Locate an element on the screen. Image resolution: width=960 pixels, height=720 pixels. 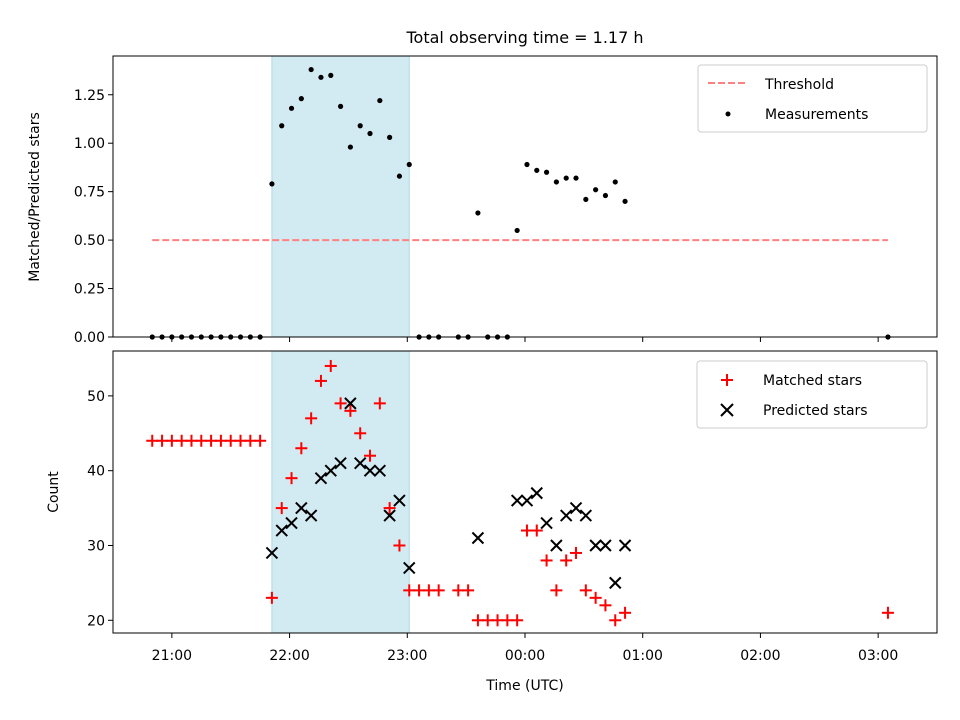
observing-interval-shade-bottom is located at coordinates (340, 492).